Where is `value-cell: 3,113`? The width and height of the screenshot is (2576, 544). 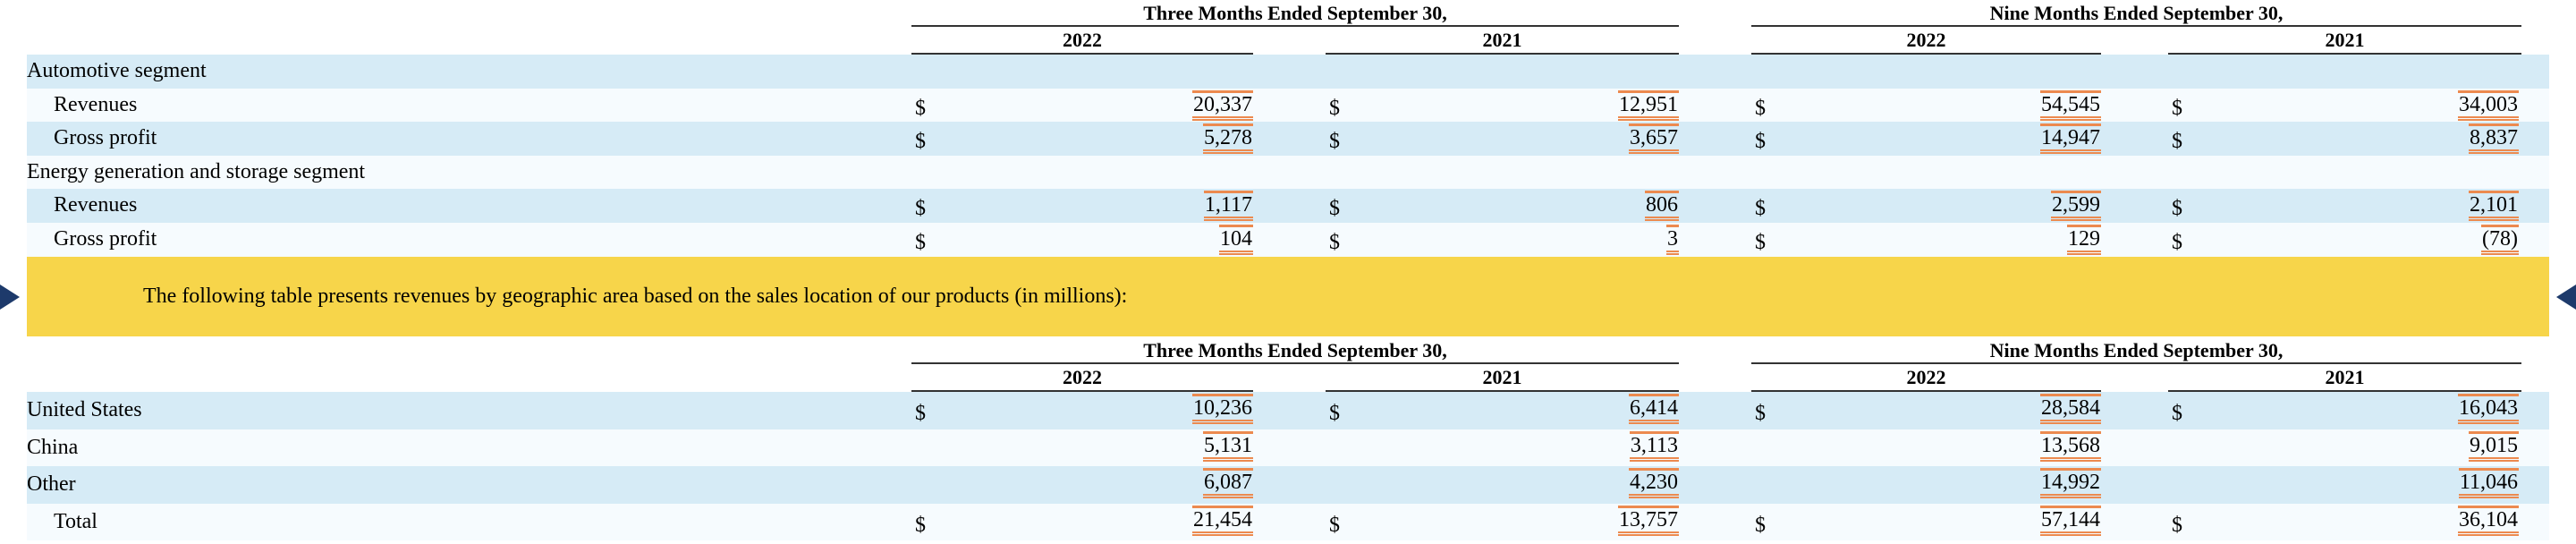
value-cell: 3,113 is located at coordinates (1545, 447).